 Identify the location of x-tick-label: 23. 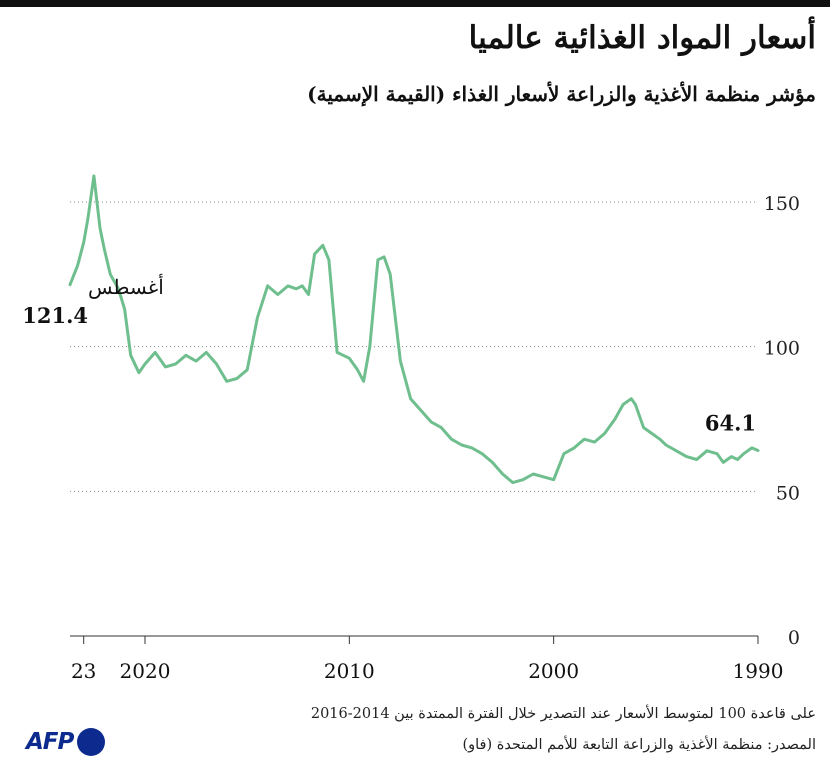
(83, 671).